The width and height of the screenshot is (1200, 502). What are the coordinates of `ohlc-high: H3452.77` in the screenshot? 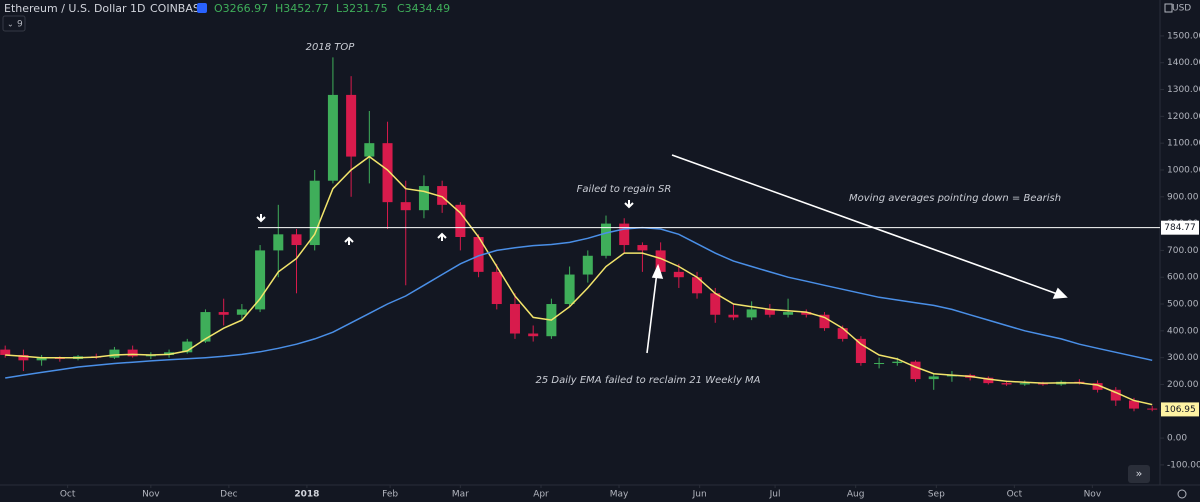 It's located at (302, 8).